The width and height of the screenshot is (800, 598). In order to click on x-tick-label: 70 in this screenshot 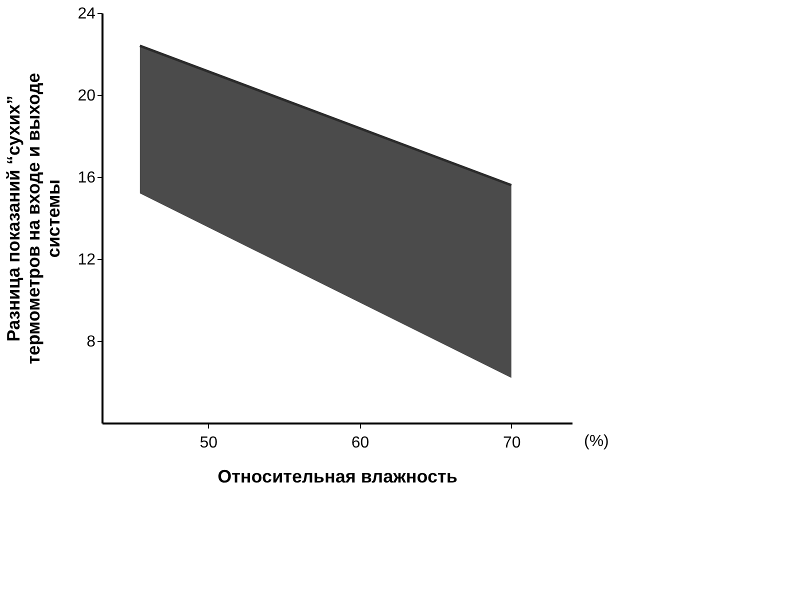, I will do `click(511, 443)`.